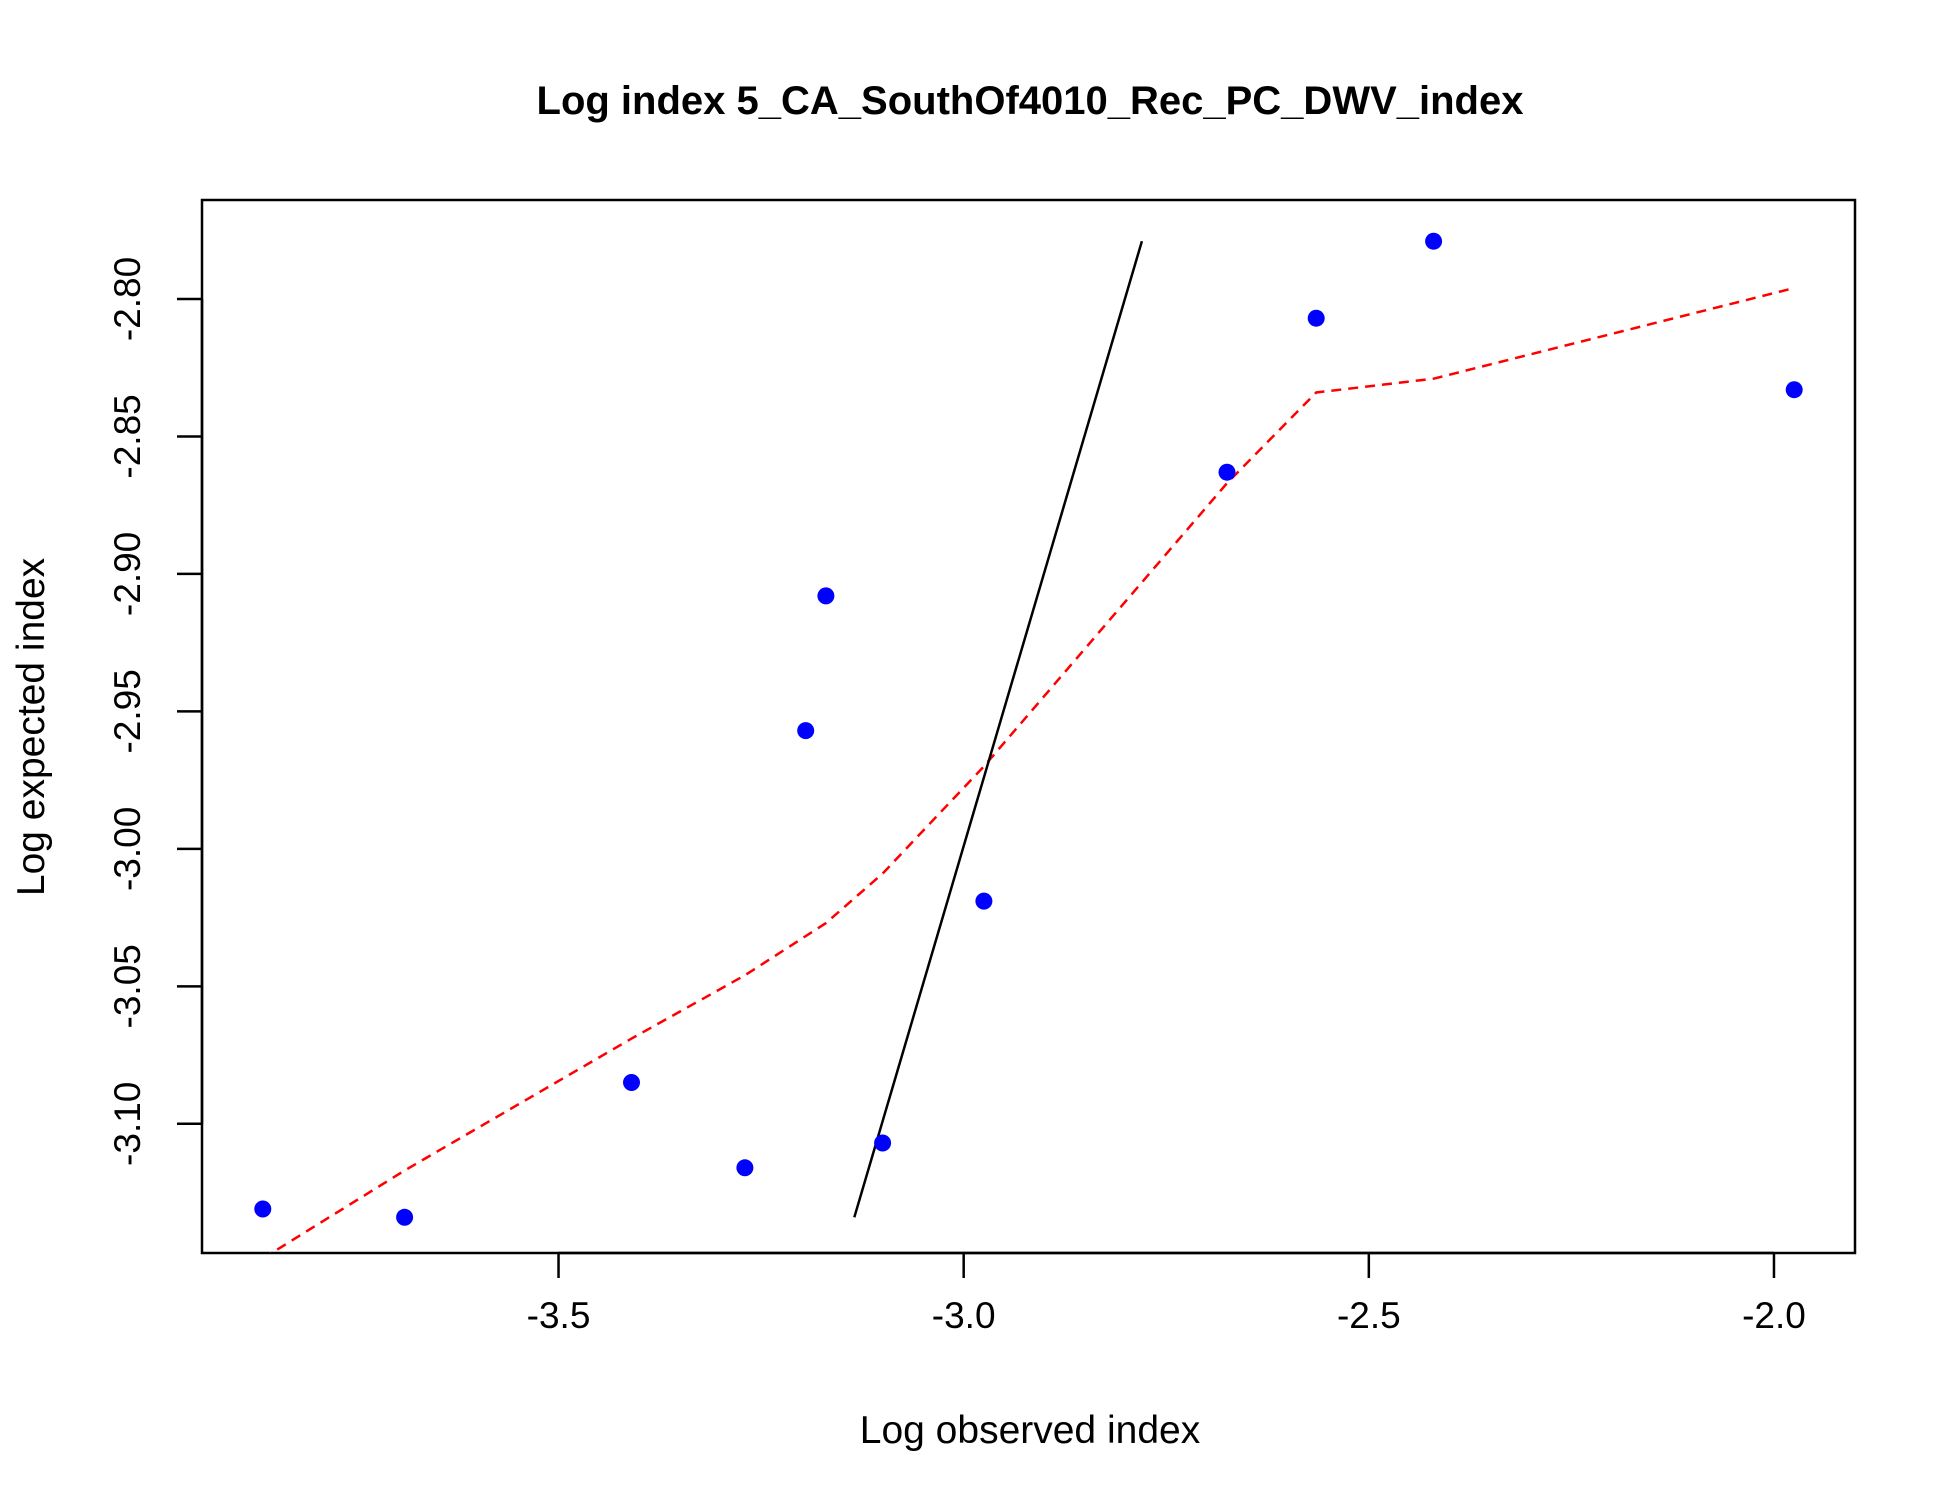 This screenshot has width=1950, height=1500. What do you see at coordinates (155, 711) in the screenshot?
I see `y-axis: -3.10 -3.05 -3.00 -2.95 -2.90 -2.85 -2.80` at bounding box center [155, 711].